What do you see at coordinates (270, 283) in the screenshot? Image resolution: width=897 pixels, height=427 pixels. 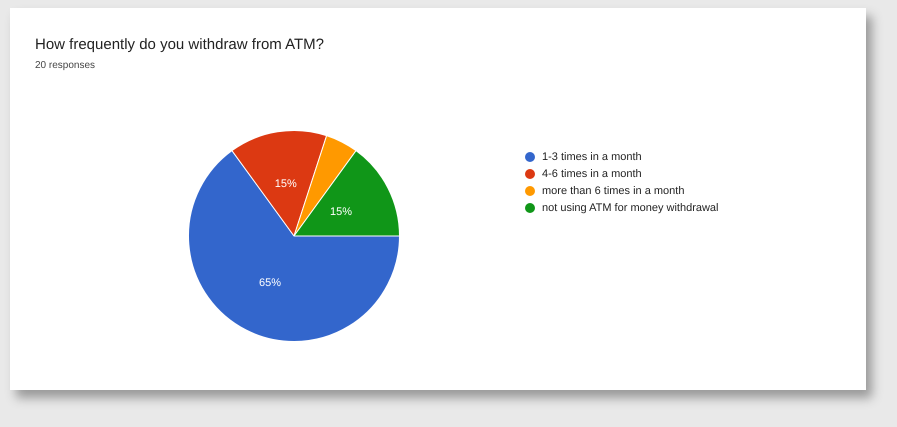 I see `data-label: 65%` at bounding box center [270, 283].